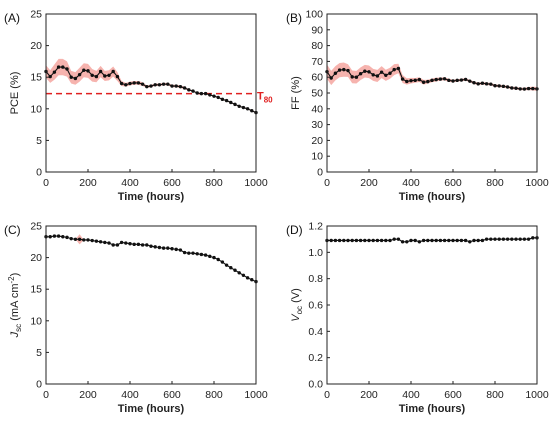 The height and width of the screenshot is (427, 553). Describe the element at coordinates (256, 395) in the screenshot. I see `x-tick-label: 1000` at that location.